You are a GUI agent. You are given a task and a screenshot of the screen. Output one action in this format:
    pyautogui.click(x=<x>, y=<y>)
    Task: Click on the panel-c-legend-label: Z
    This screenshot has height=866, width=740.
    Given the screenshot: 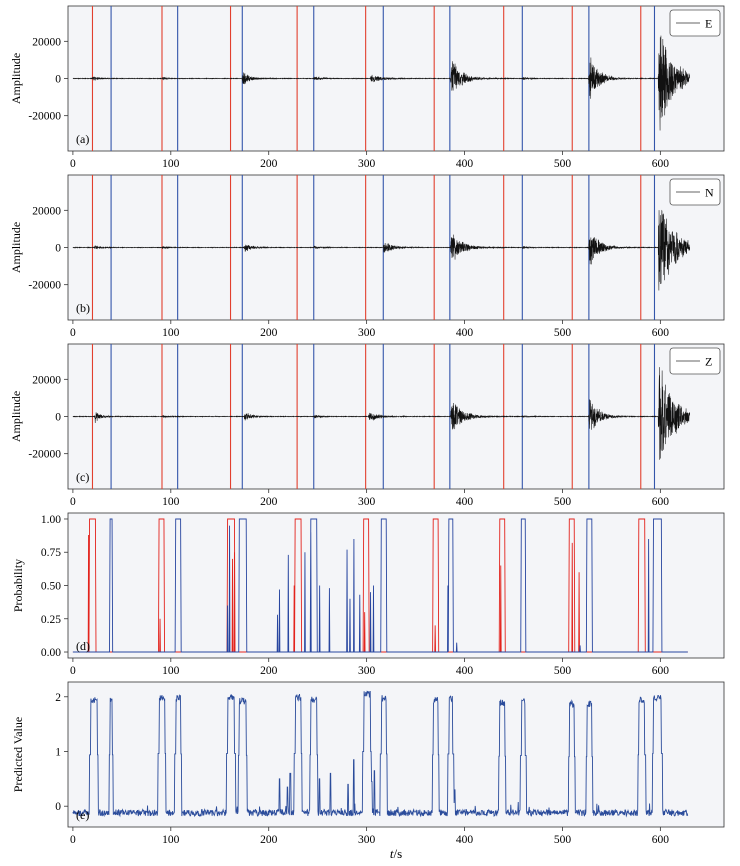 What is the action you would take?
    pyautogui.click(x=708, y=362)
    